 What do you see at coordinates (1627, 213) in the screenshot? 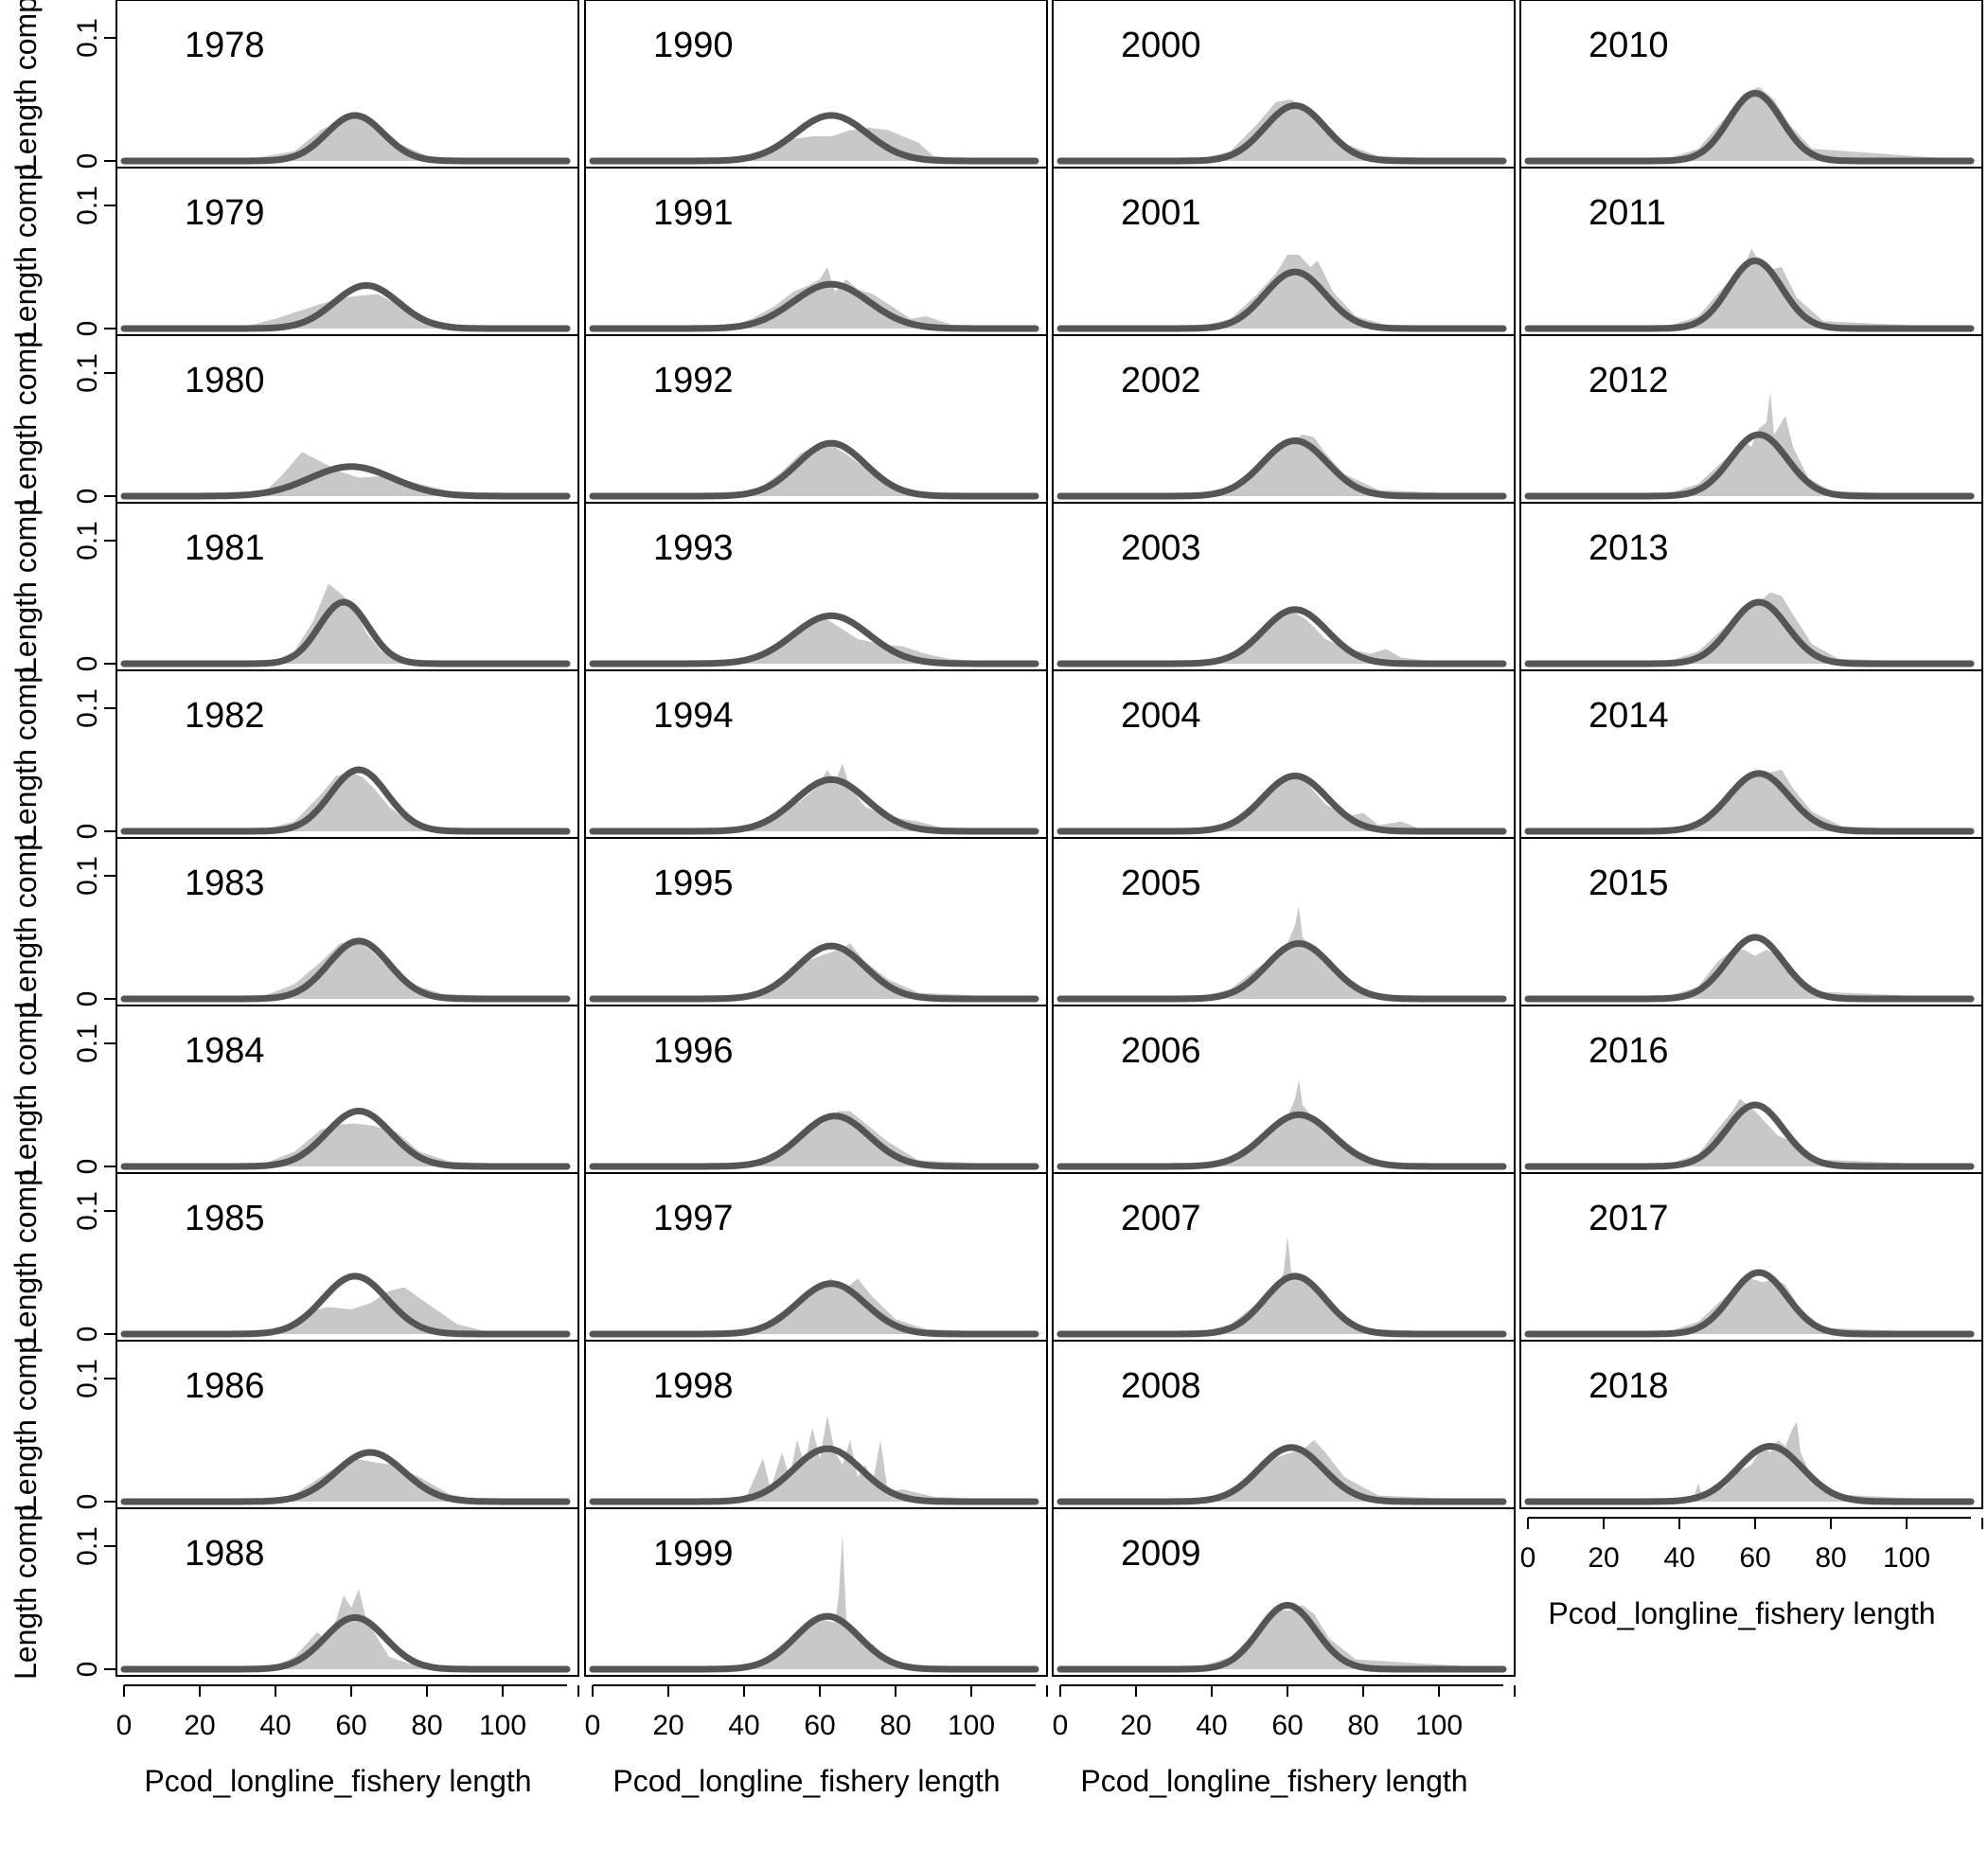
I see `panel-year-label: 2011` at bounding box center [1627, 213].